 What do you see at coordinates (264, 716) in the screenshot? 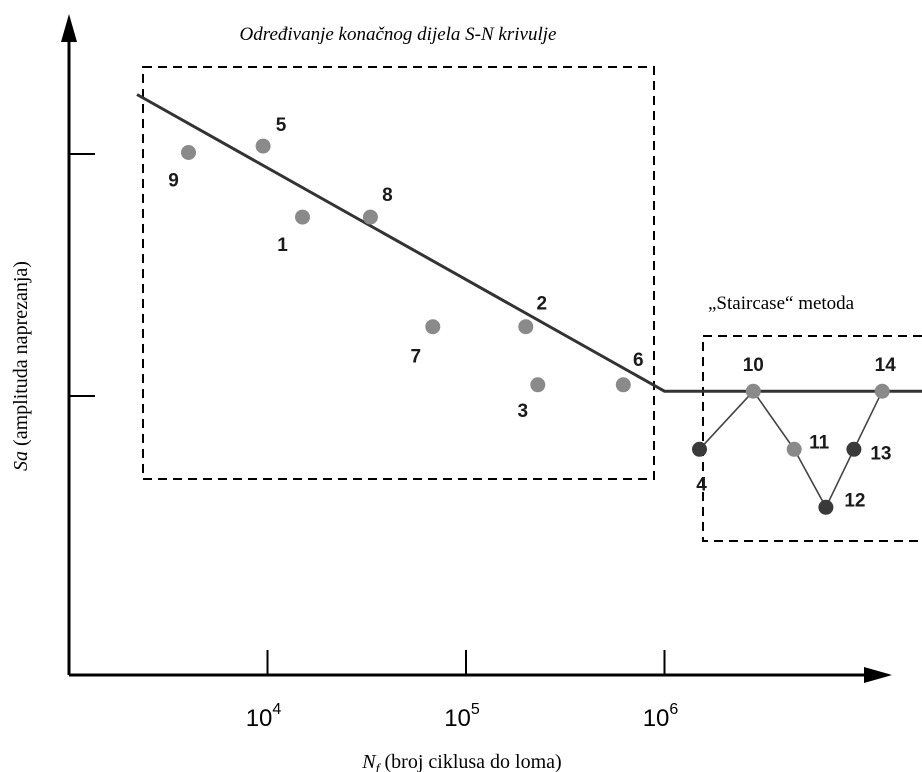
I see `x-tick-label: 10⁴` at bounding box center [264, 716].